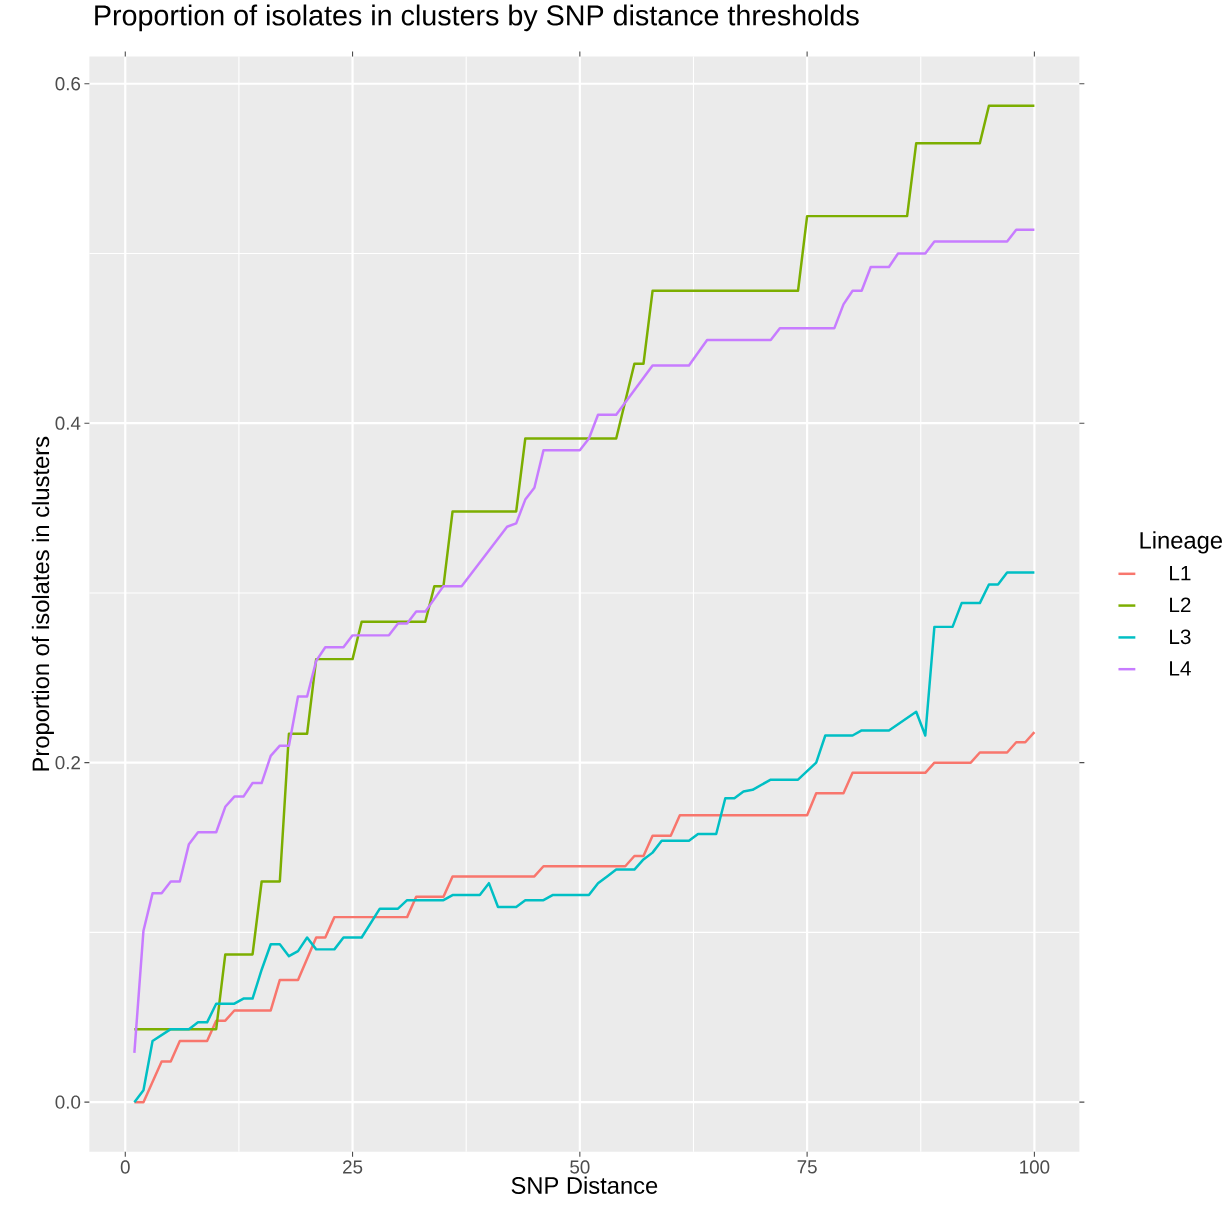 Image resolution: width=1228 pixels, height=1219 pixels. I want to click on legend-label: L2, so click(1180, 604).